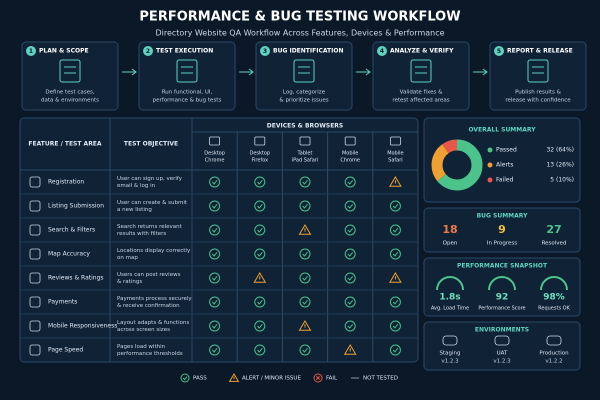 The image size is (600, 400). Describe the element at coordinates (260, 161) in the screenshot. I see `device-name: Firefox` at that location.